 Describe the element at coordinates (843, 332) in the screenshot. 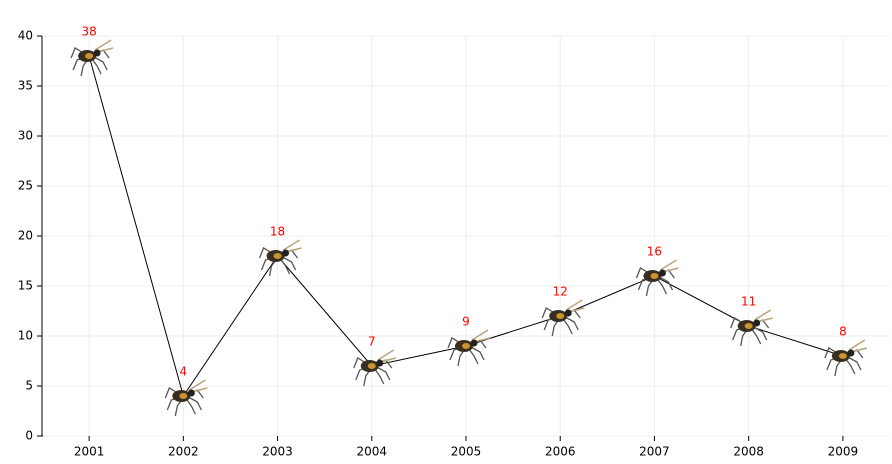

I see `data-label: 8` at that location.